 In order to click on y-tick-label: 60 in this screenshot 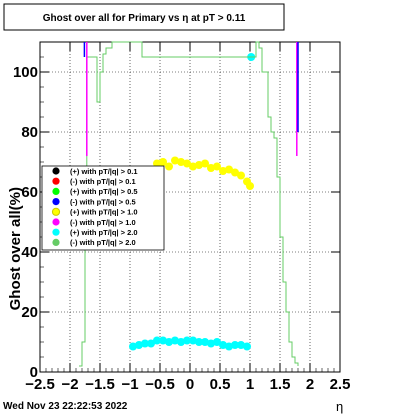, I will do `click(29, 192)`.